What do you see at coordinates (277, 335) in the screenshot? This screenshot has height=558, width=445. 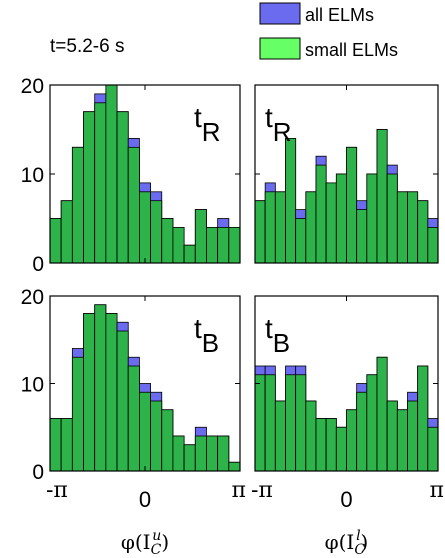 I see `corner-label-bottom-right: tB` at bounding box center [277, 335].